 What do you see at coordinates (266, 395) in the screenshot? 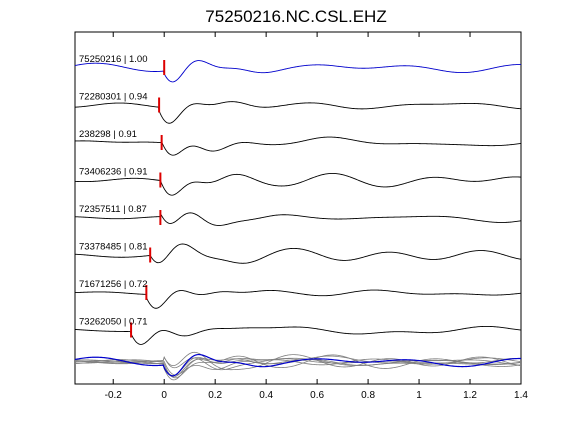
I see `x-tick-label: 0.4` at bounding box center [266, 395].